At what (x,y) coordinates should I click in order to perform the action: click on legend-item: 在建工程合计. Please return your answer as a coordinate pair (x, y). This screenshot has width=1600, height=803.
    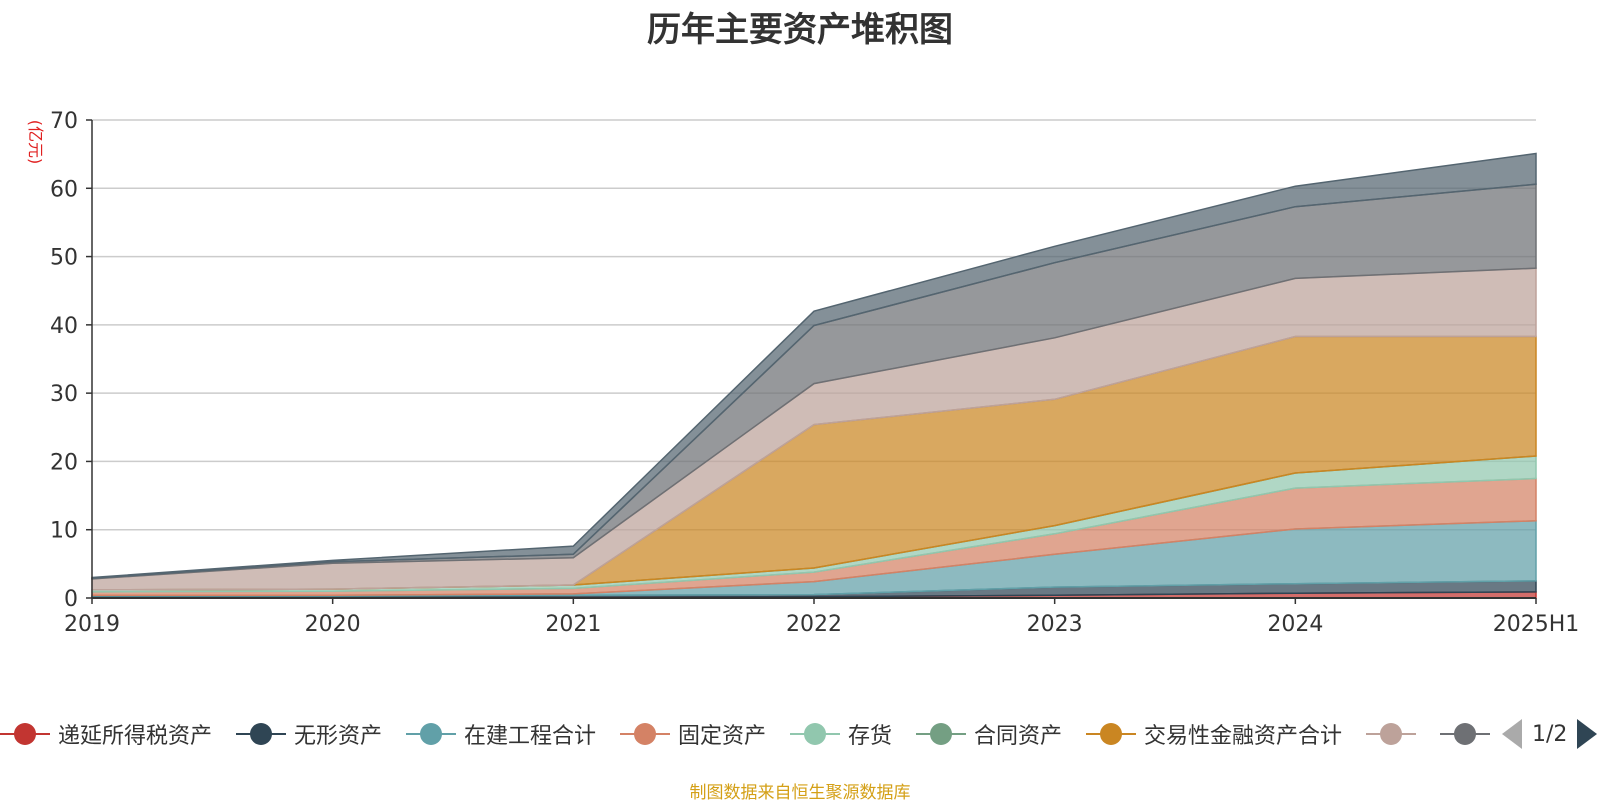
    Looking at the image, I should click on (501, 734).